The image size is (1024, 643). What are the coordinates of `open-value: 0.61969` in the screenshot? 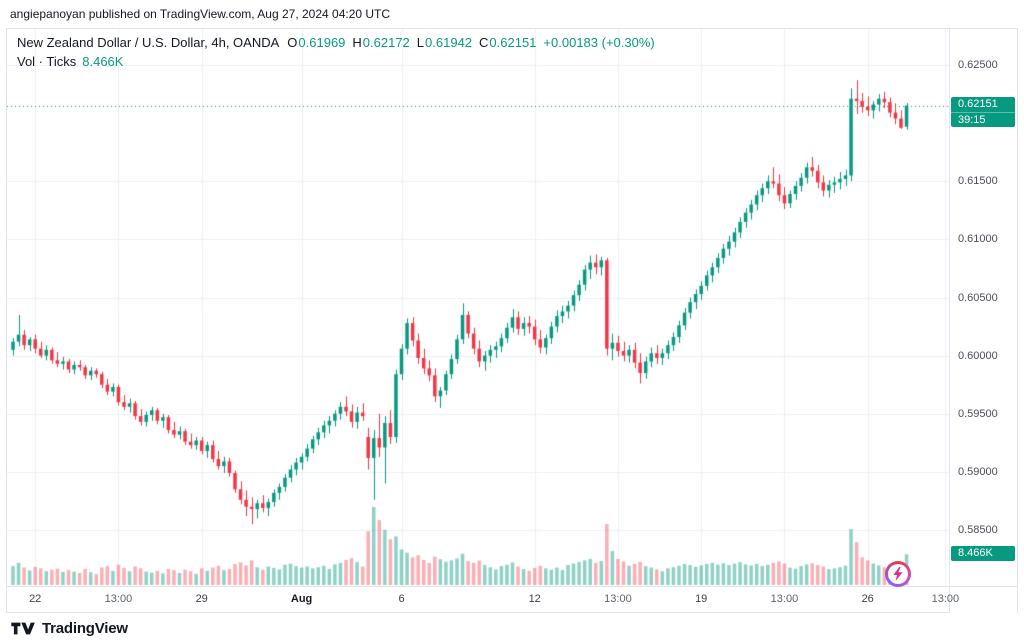 It's located at (322, 42).